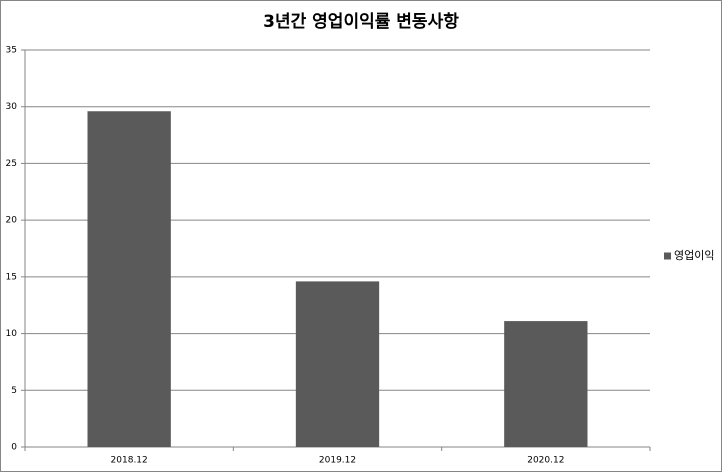  Describe the element at coordinates (361, 21) in the screenshot. I see `chart-title: 3년간 영업이익률 변동사항` at that location.